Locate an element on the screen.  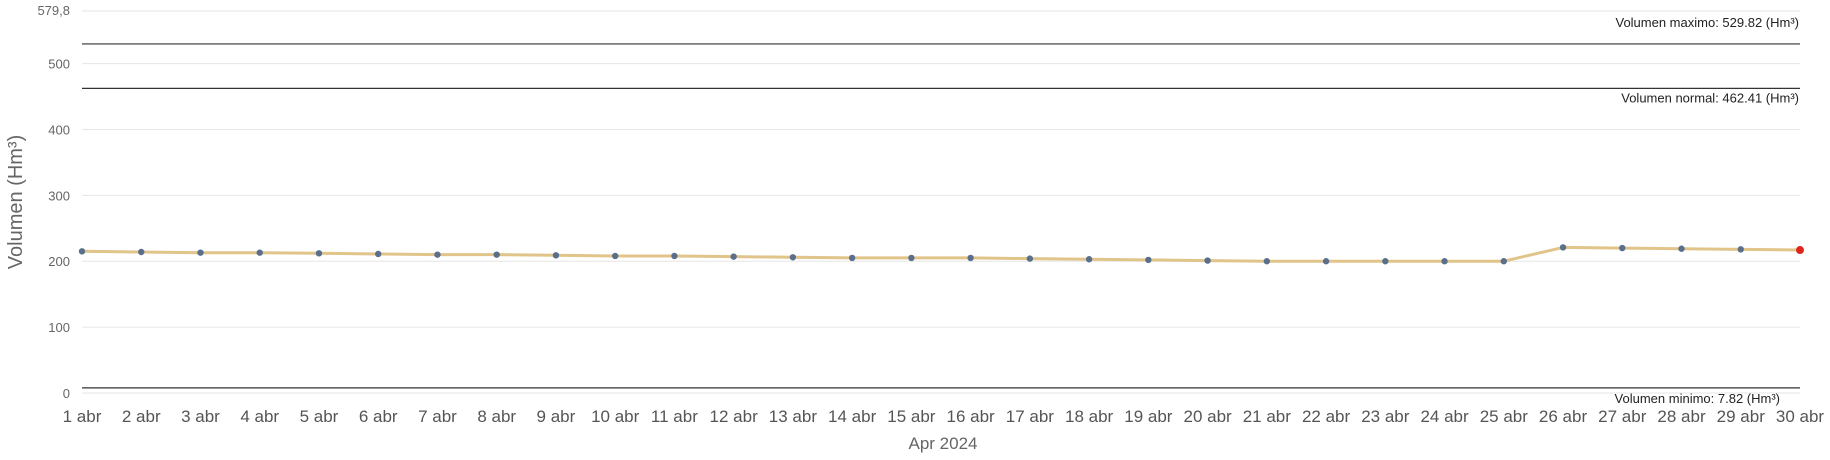
y-tick-label: 100 is located at coordinates (59, 327).